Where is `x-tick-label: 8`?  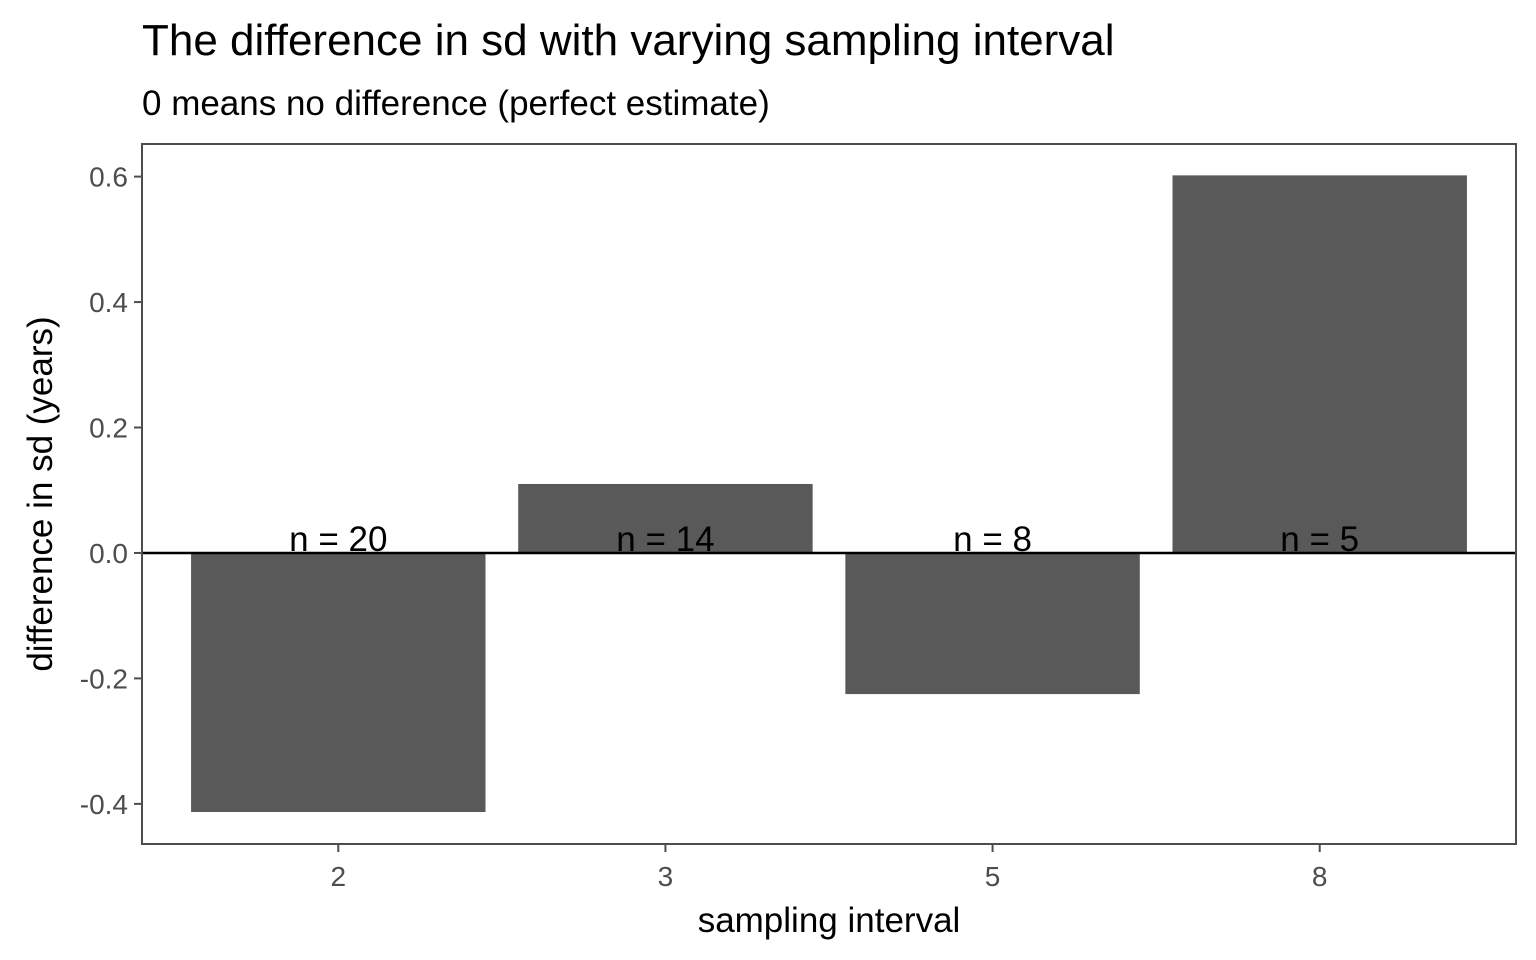 x-tick-label: 8 is located at coordinates (1320, 876).